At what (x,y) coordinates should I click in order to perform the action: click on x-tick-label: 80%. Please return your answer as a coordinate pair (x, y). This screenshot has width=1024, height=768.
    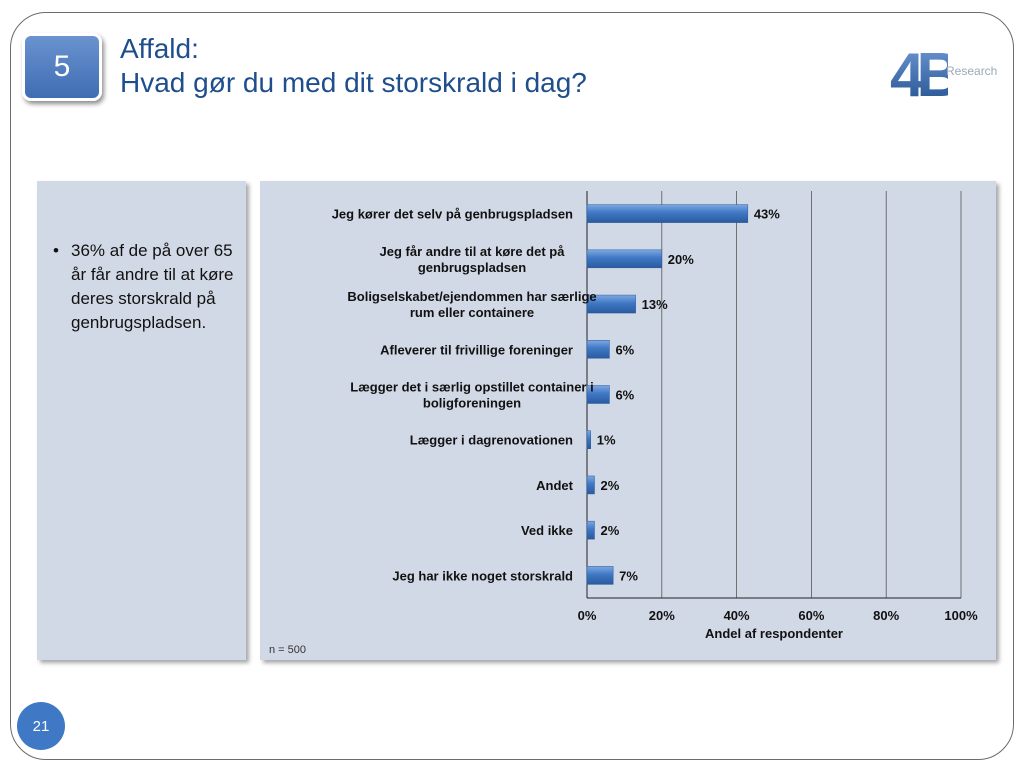
    Looking at the image, I should click on (886, 615).